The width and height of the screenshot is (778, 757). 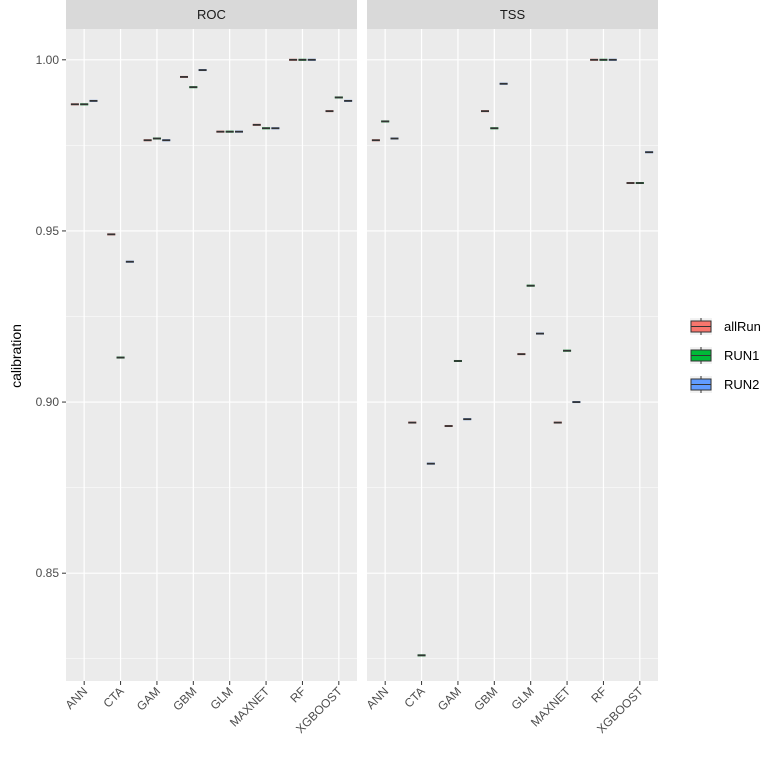 I want to click on legend-label: allRun, so click(x=742, y=326).